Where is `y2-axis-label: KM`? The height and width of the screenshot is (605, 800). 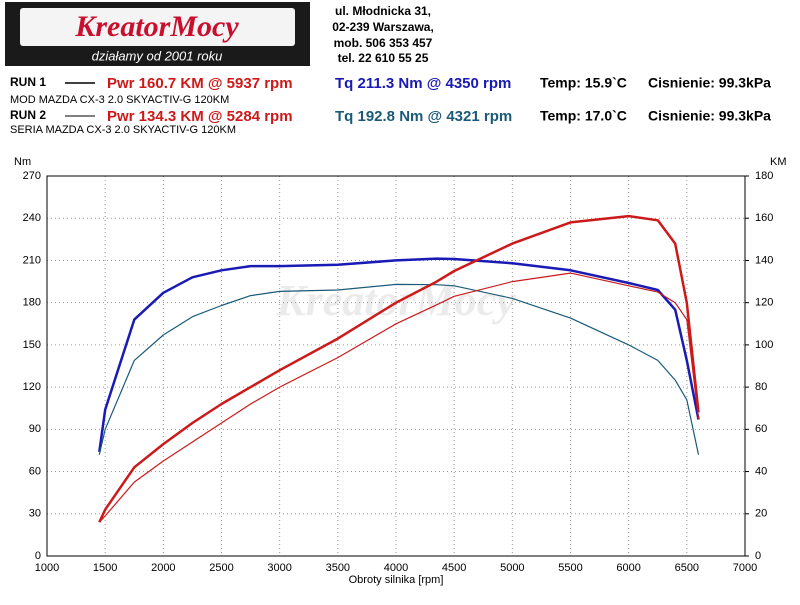
y2-axis-label: KM is located at coordinates (778, 162).